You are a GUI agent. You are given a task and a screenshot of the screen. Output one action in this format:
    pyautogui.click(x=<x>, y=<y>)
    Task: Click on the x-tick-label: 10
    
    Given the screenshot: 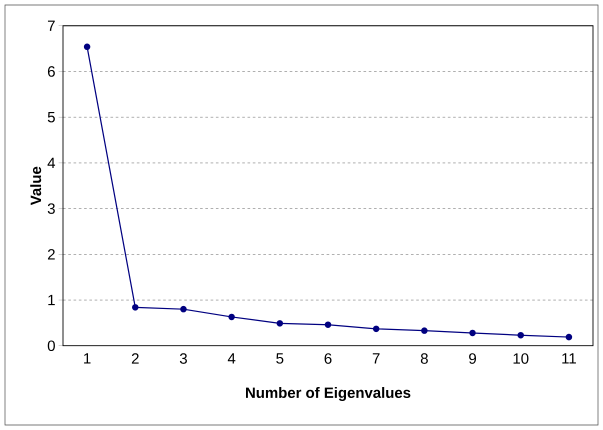 What is the action you would take?
    pyautogui.click(x=521, y=358)
    